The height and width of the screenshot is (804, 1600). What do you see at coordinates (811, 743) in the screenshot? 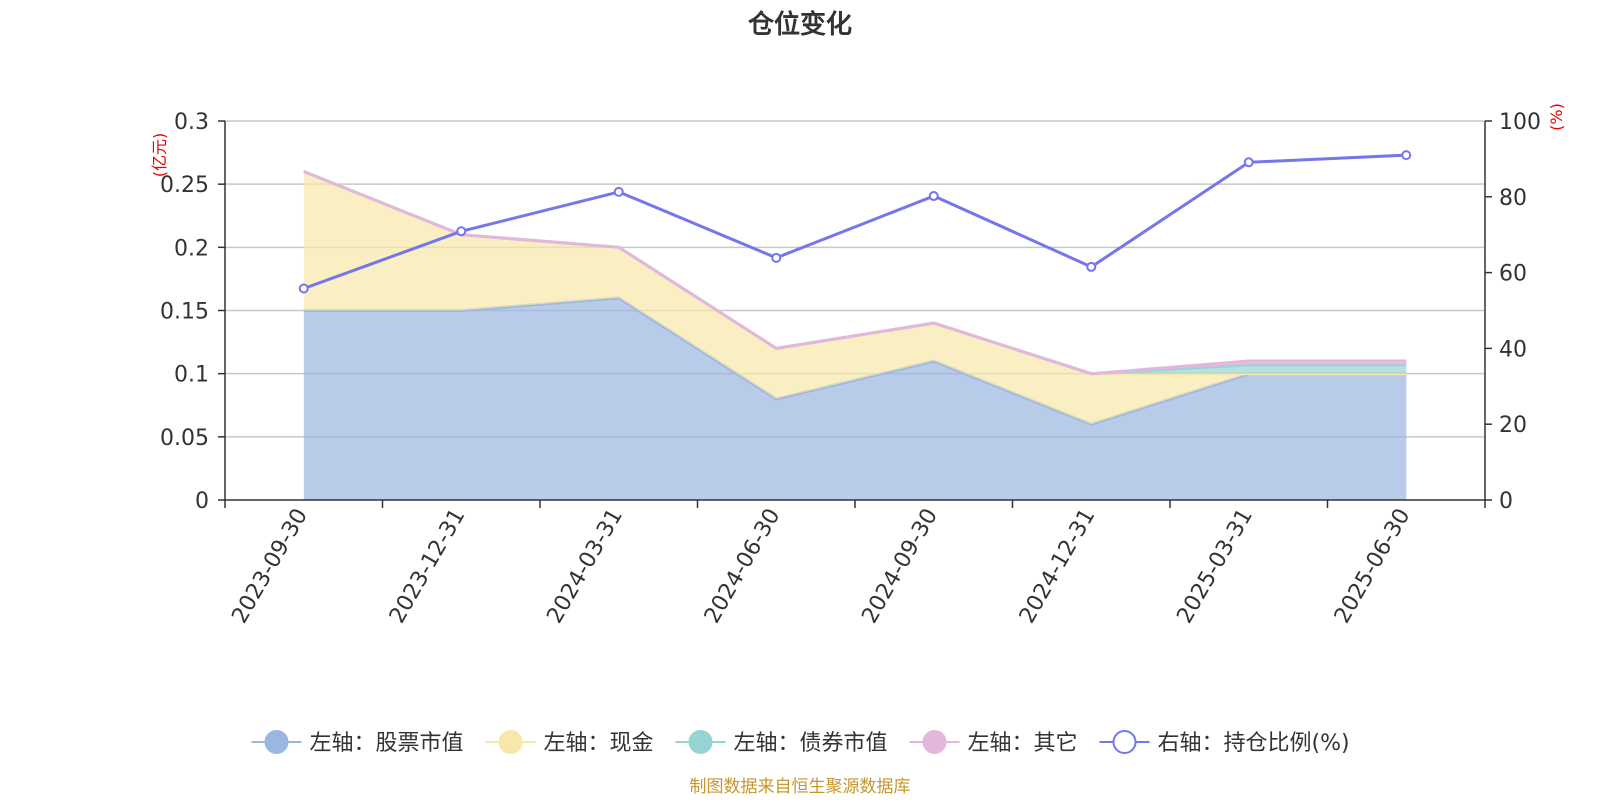
I see `legend-label: 左轴：债券市值` at bounding box center [811, 743].